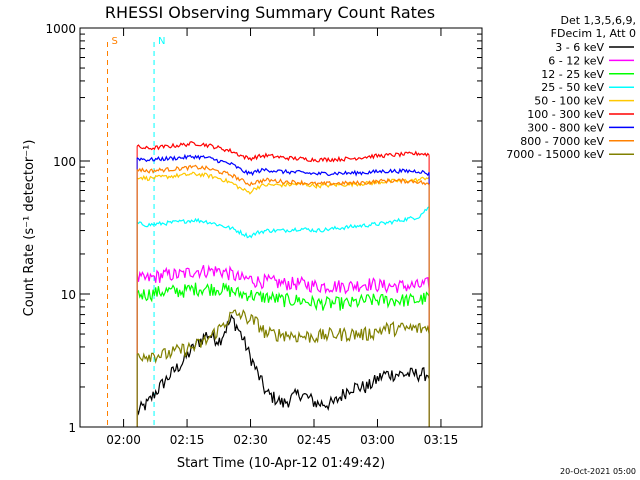 The height and width of the screenshot is (480, 640). What do you see at coordinates (562, 141) in the screenshot?
I see `legend-label: 800 - 7000 keV` at bounding box center [562, 141].